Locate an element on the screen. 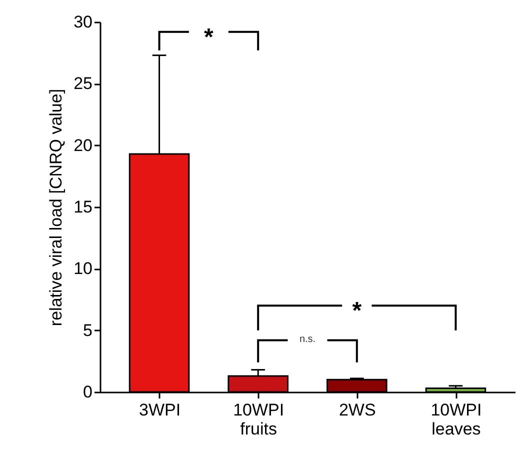 This screenshot has width=521, height=455. y-tick-label: 5 is located at coordinates (87, 330).